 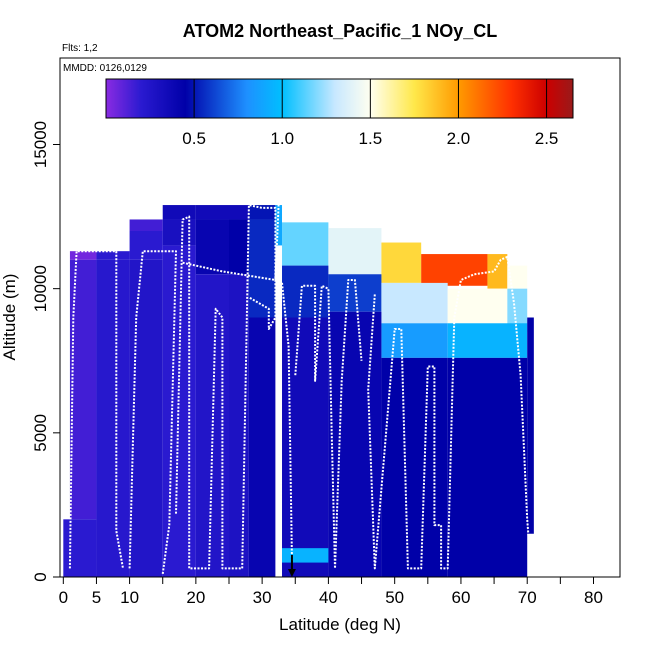 I want to click on colorbar: 0.5 1.0 1.5 2.0 2.5, so click(x=339, y=113).